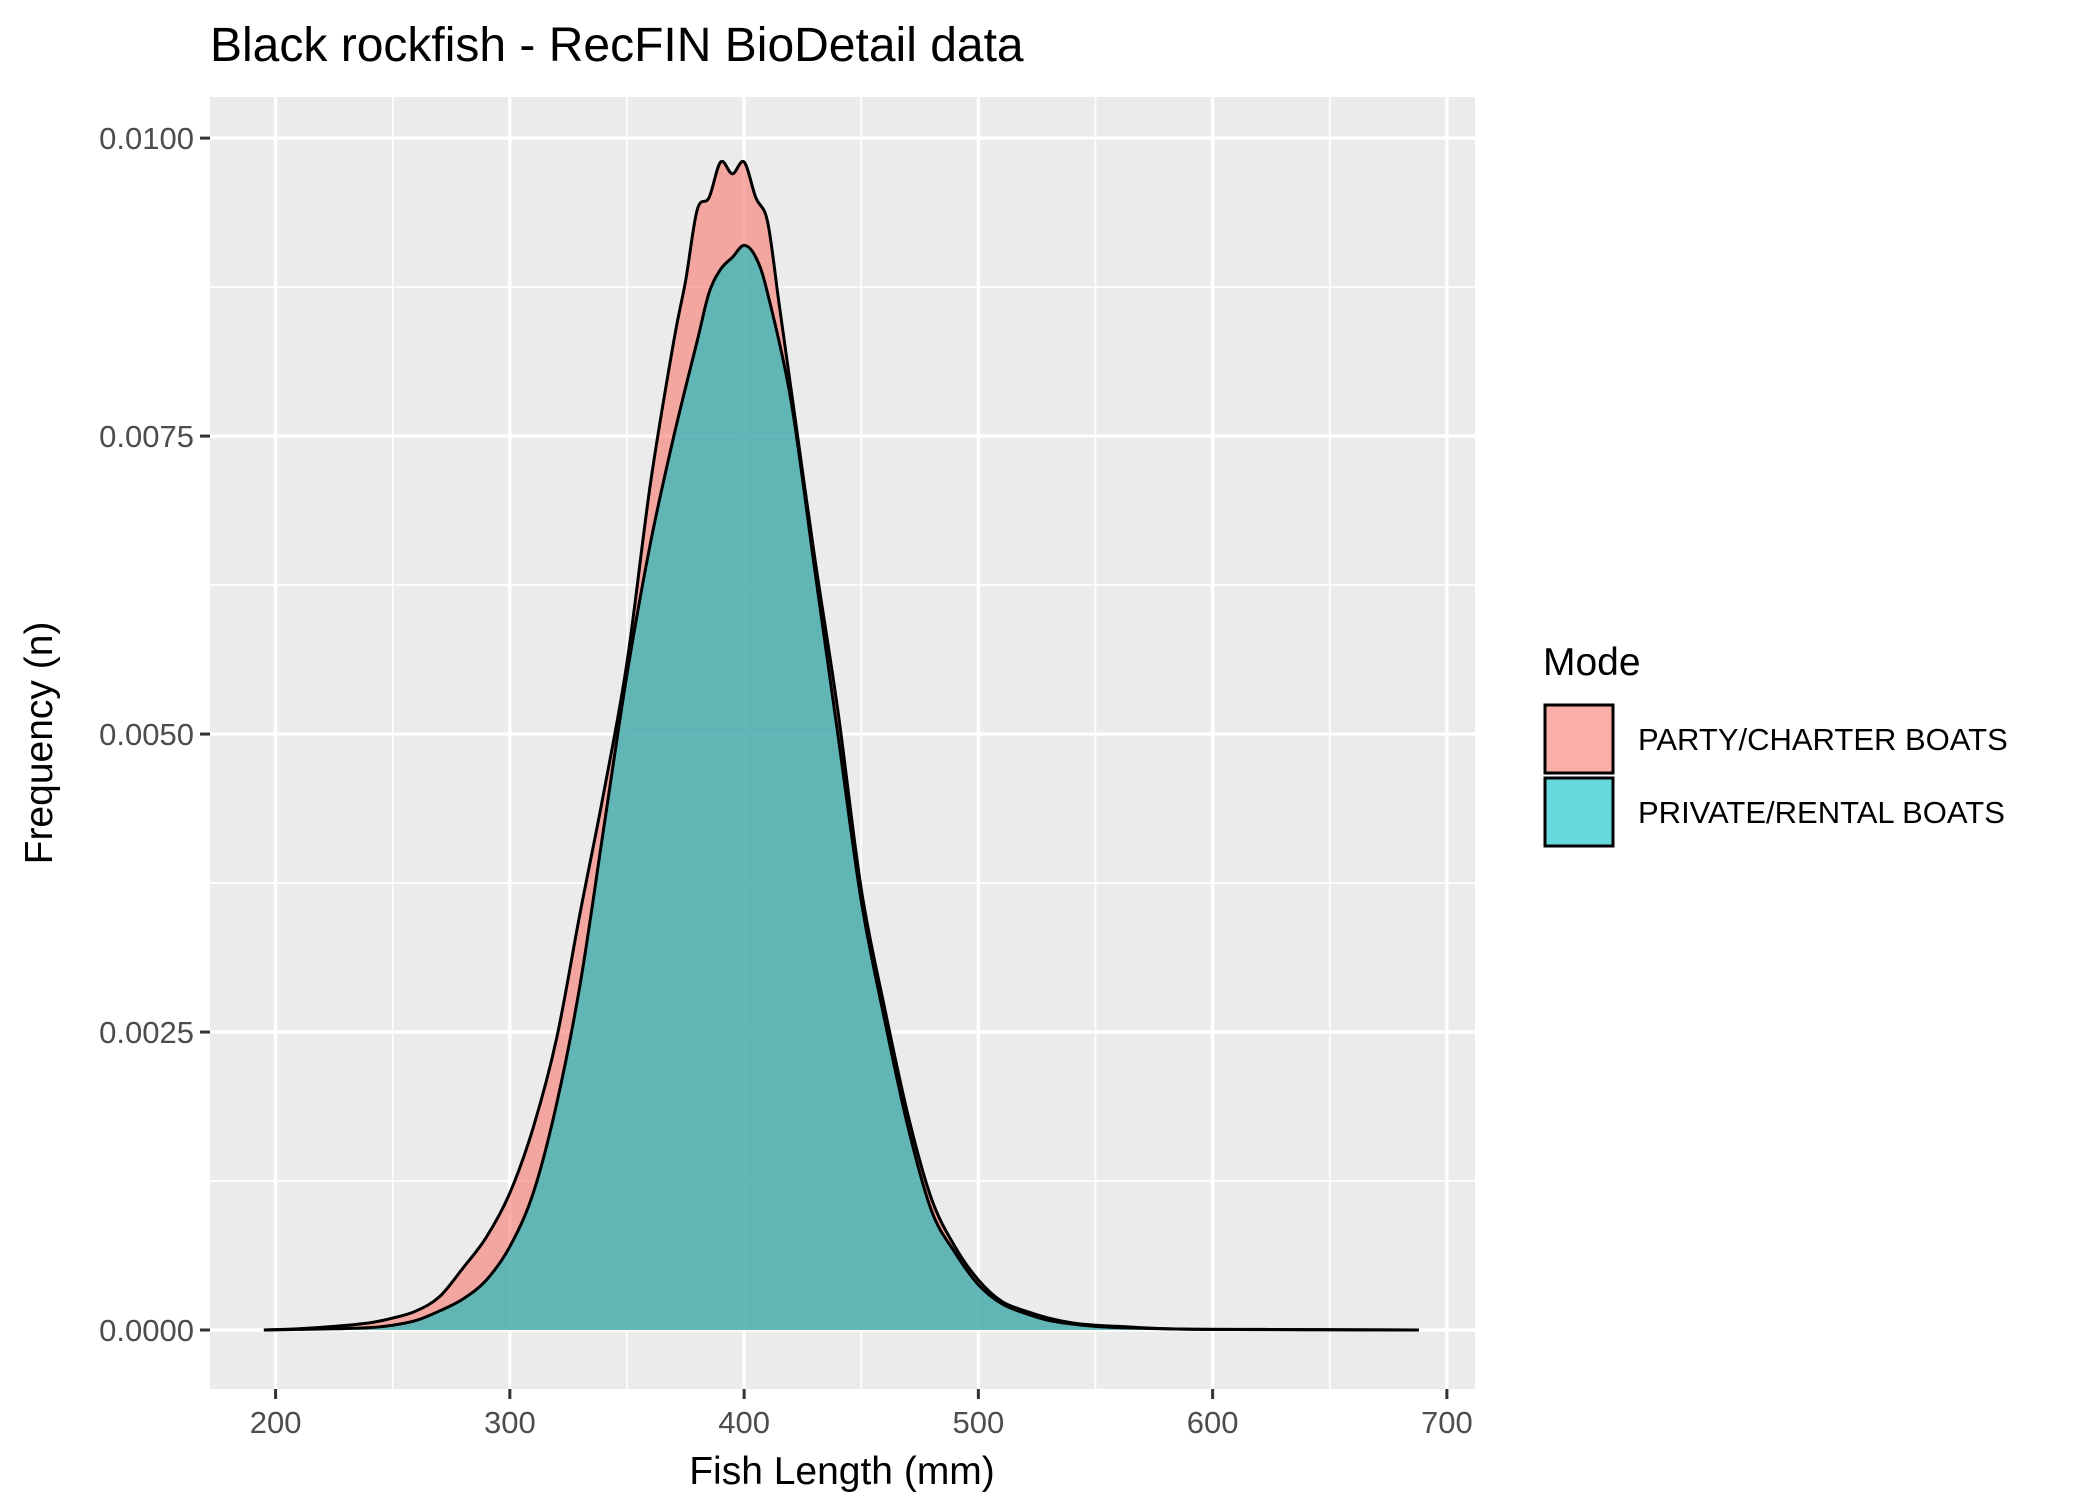  Describe the element at coordinates (1447, 1422) in the screenshot. I see `x-tick-label: 700` at that location.